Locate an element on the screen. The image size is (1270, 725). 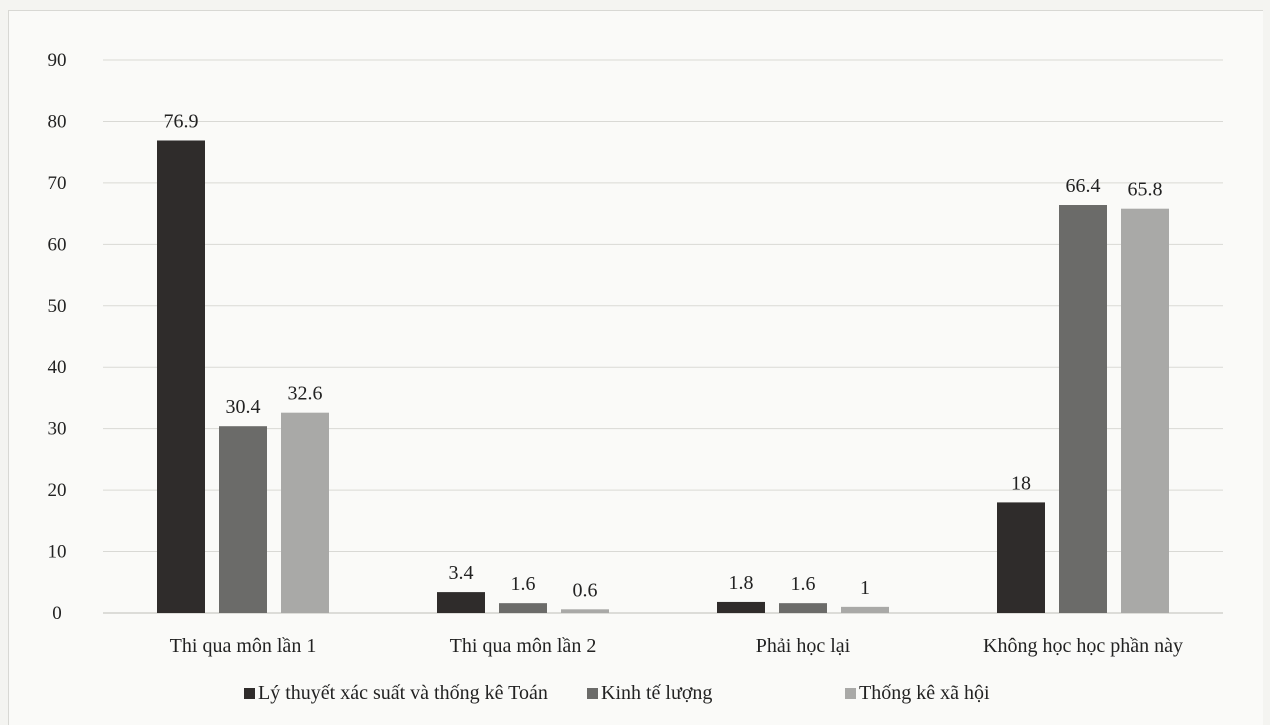
y-tick-label: 70 is located at coordinates (57, 183).